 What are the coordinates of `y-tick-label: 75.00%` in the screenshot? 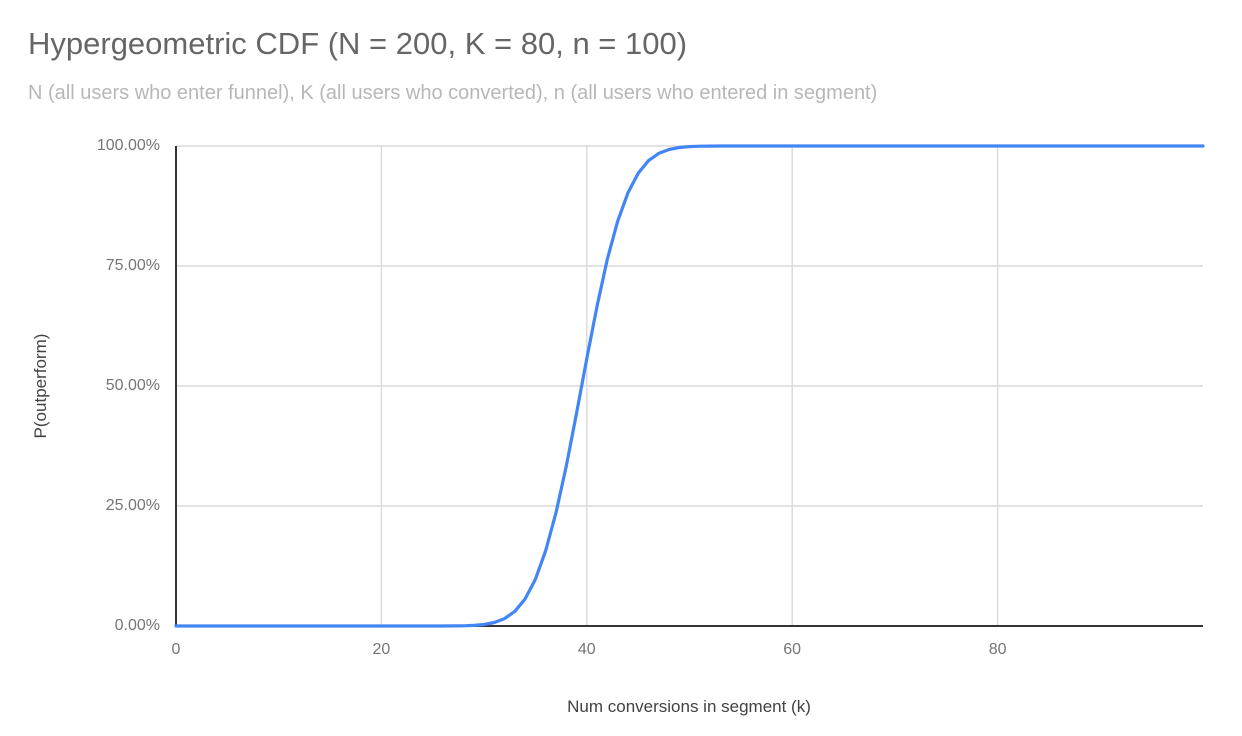 It's located at (132, 265).